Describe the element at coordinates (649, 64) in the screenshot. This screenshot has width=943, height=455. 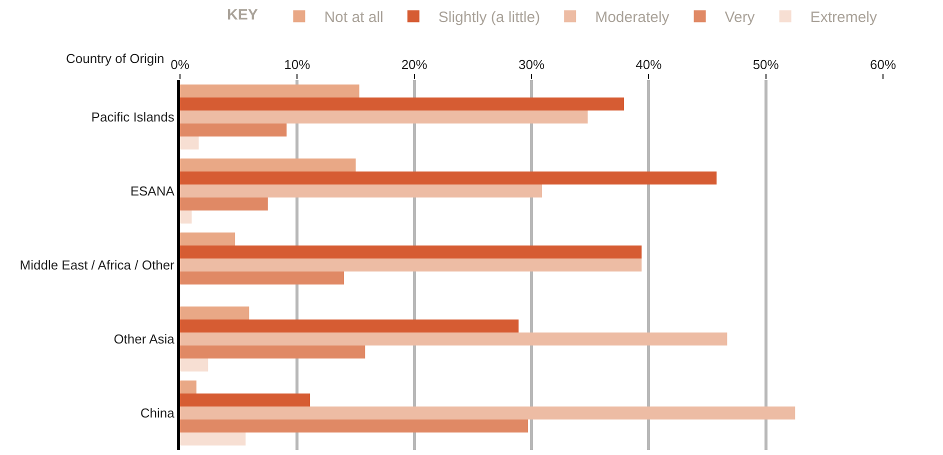
I see `x-tick-label: 40%` at that location.